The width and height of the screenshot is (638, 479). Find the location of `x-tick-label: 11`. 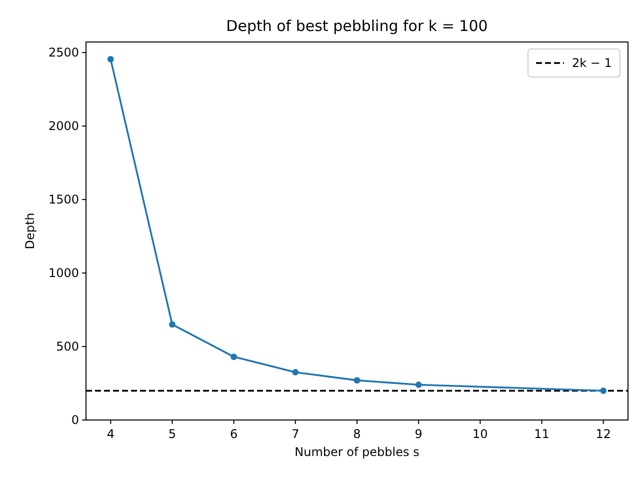

x-tick-label: 11 is located at coordinates (542, 434).